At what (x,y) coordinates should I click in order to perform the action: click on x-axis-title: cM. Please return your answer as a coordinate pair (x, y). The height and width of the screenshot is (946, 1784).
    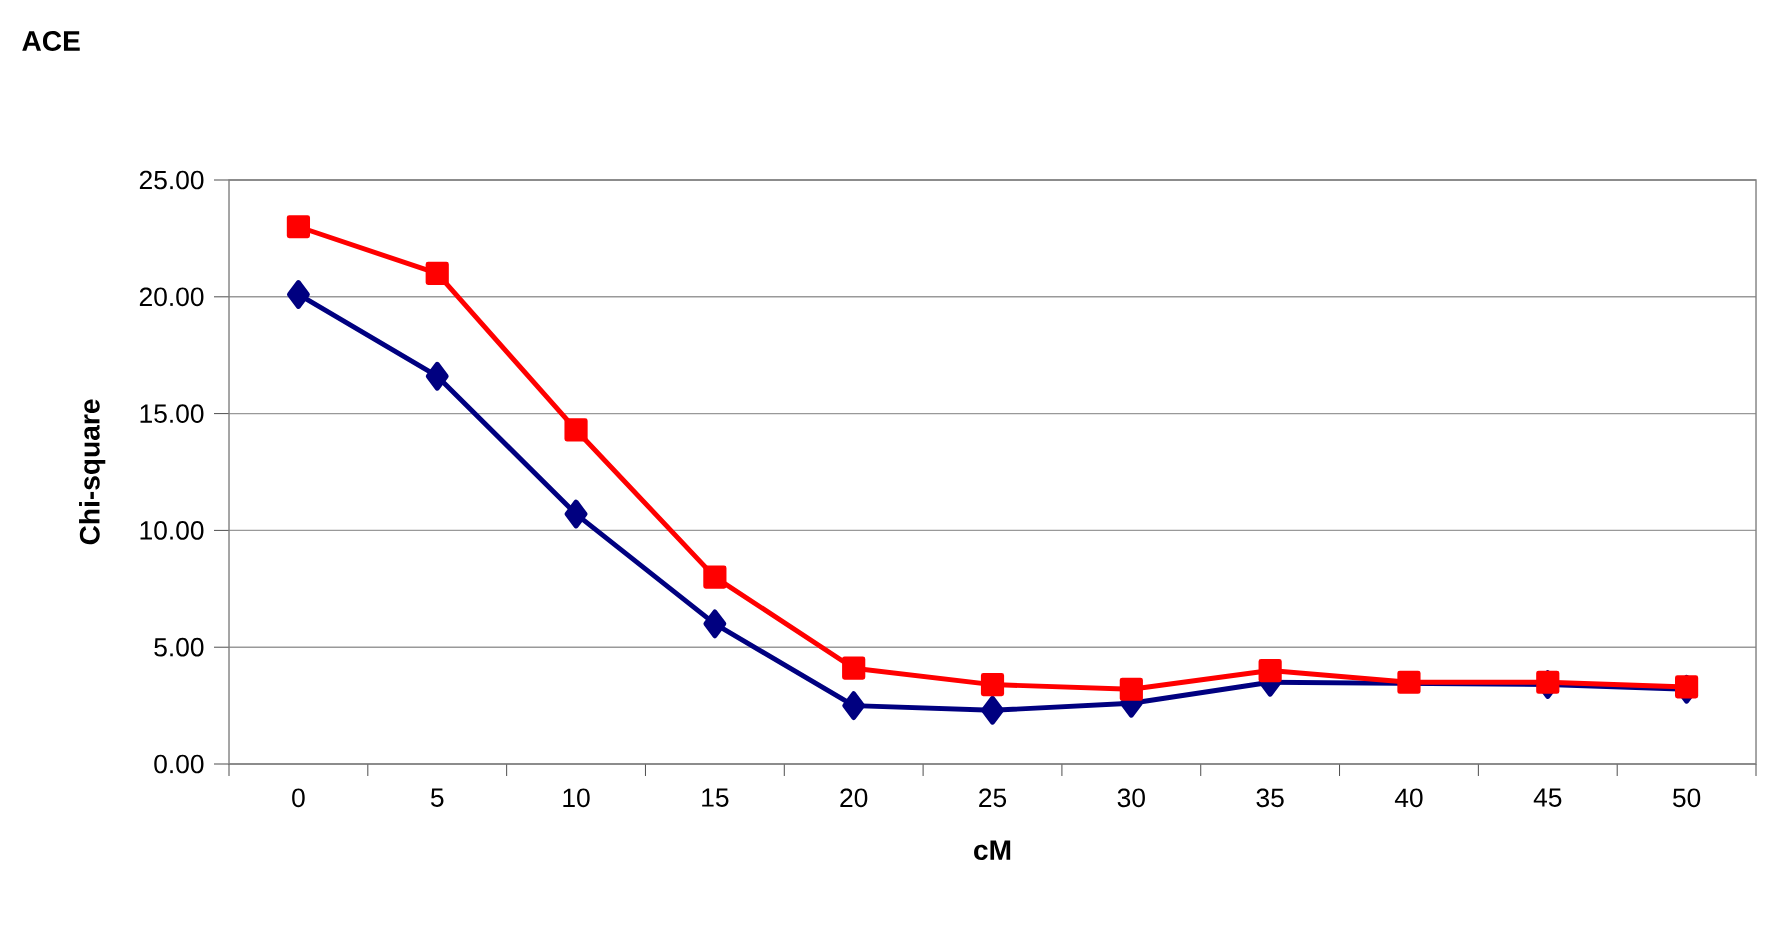
    Looking at the image, I should click on (992, 850).